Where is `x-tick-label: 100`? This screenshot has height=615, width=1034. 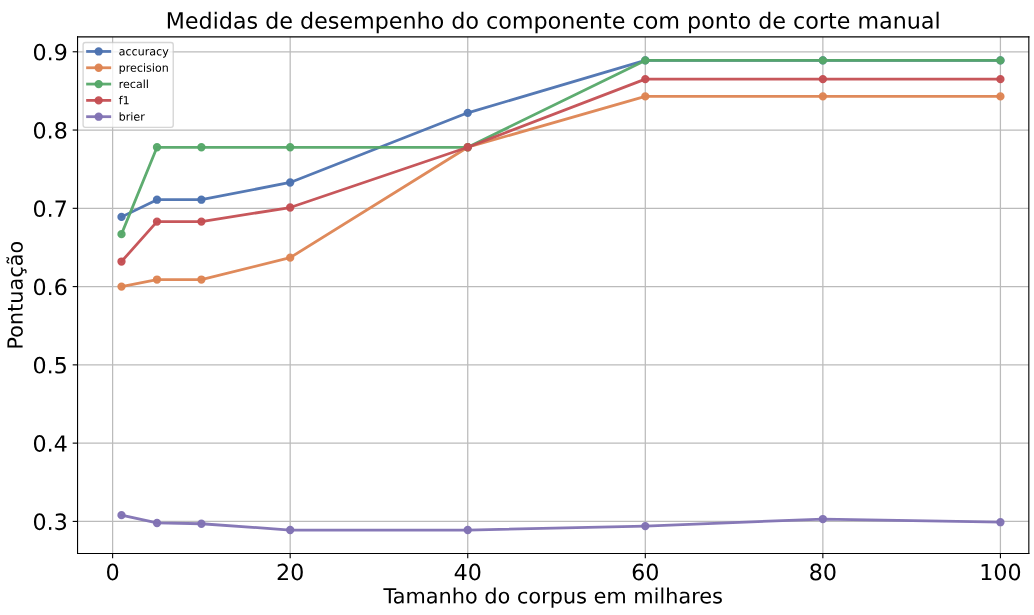 x-tick-label: 100 is located at coordinates (1001, 572).